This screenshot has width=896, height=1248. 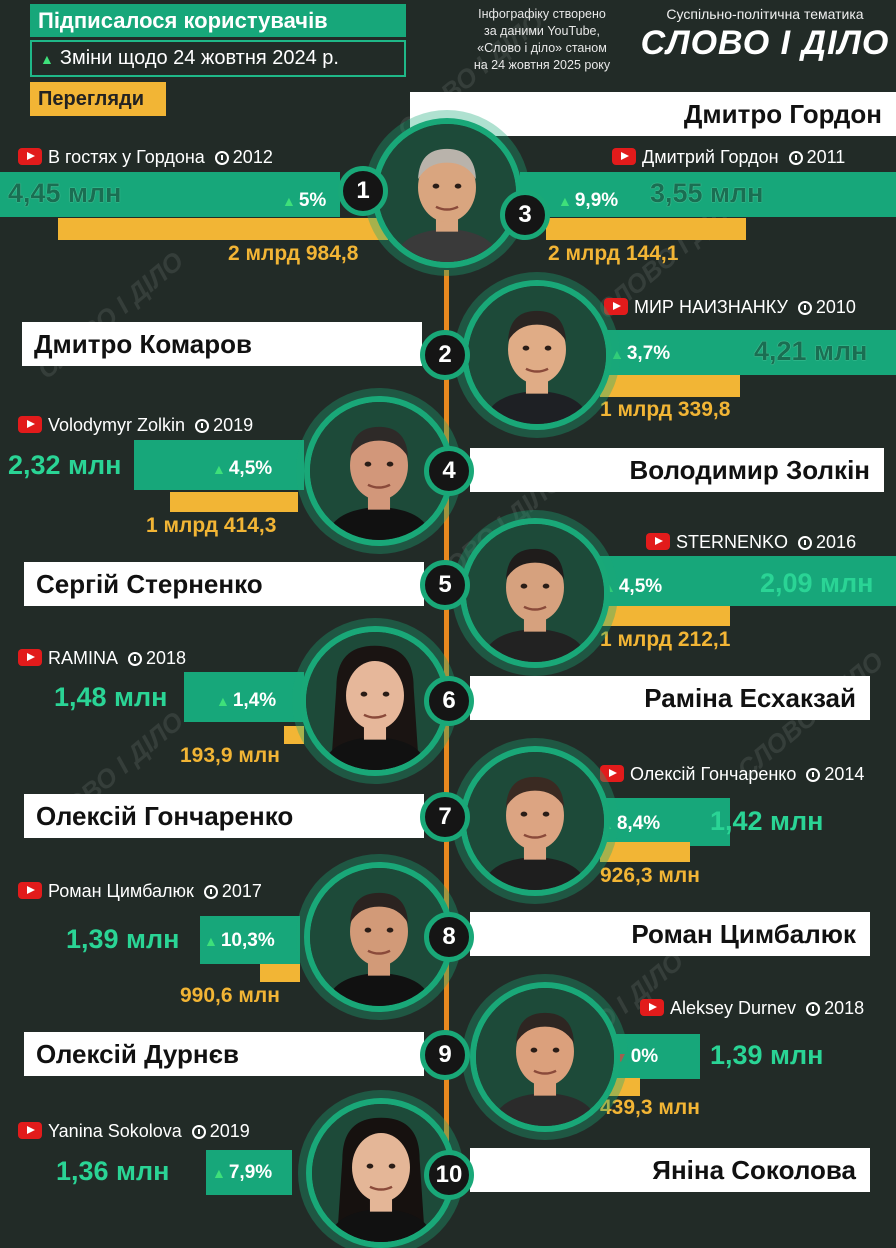 What do you see at coordinates (650, 875) in the screenshot?
I see `views-value: 926,3 млн` at bounding box center [650, 875].